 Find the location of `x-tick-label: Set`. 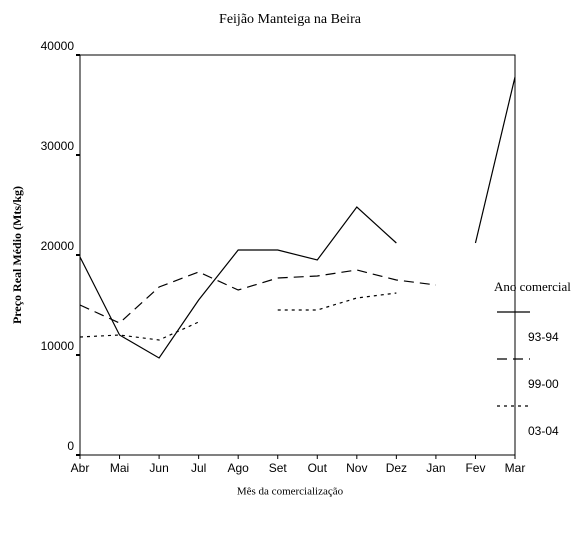

x-tick-label: Set is located at coordinates (278, 468).